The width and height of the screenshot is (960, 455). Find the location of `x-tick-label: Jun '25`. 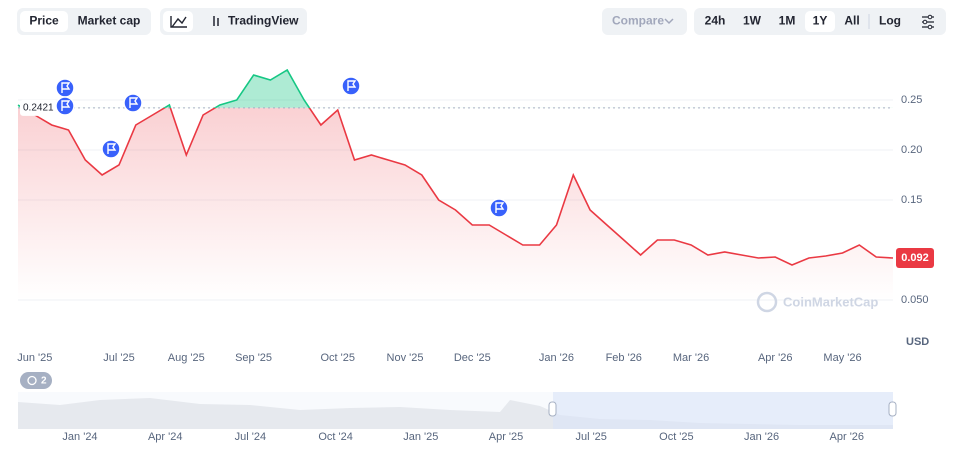

x-tick-label: Jun '25 is located at coordinates (34, 358).